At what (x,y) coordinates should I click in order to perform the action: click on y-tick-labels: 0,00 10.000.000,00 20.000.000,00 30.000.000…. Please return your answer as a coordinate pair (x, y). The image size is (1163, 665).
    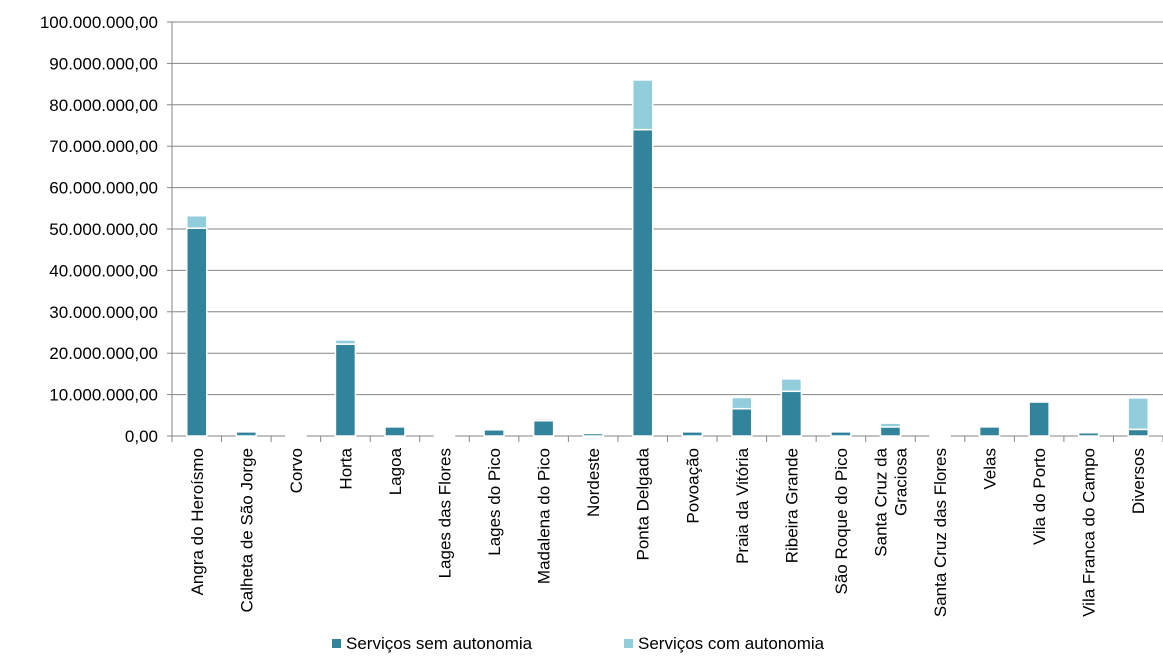
    Looking at the image, I should click on (99, 229).